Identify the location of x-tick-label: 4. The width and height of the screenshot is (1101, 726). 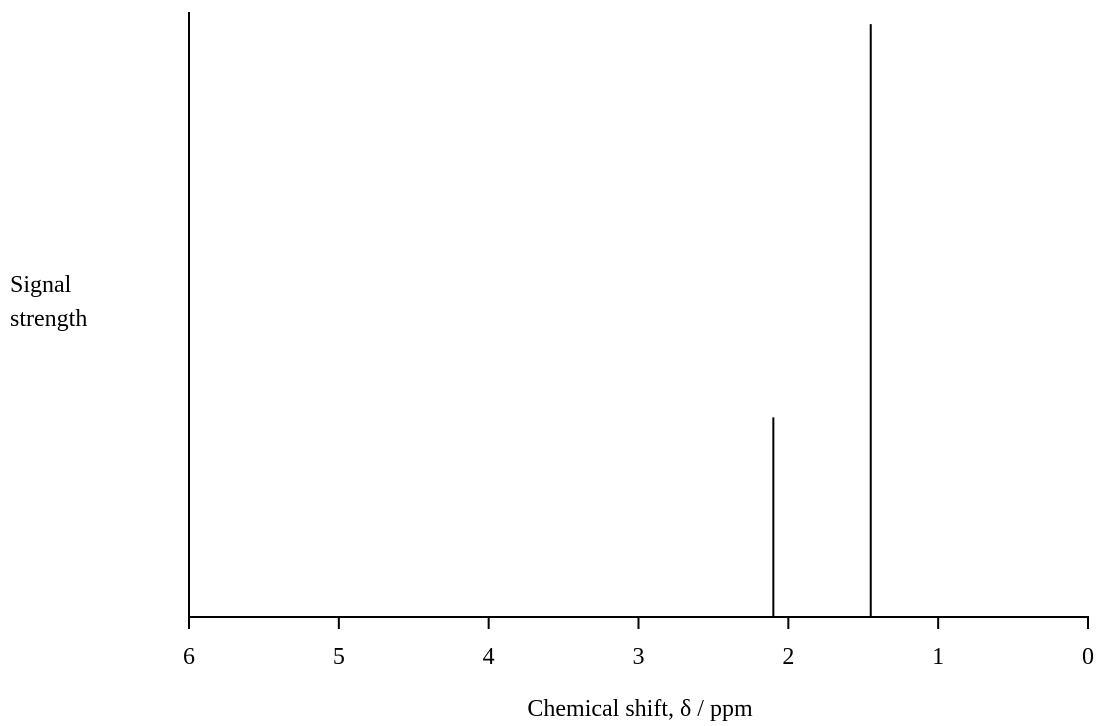
(489, 657).